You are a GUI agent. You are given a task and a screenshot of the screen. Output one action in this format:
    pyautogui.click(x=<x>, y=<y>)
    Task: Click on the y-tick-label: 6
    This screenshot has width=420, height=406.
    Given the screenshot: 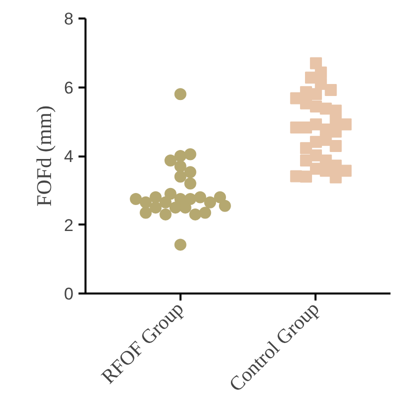 What is the action you would take?
    pyautogui.click(x=69, y=88)
    